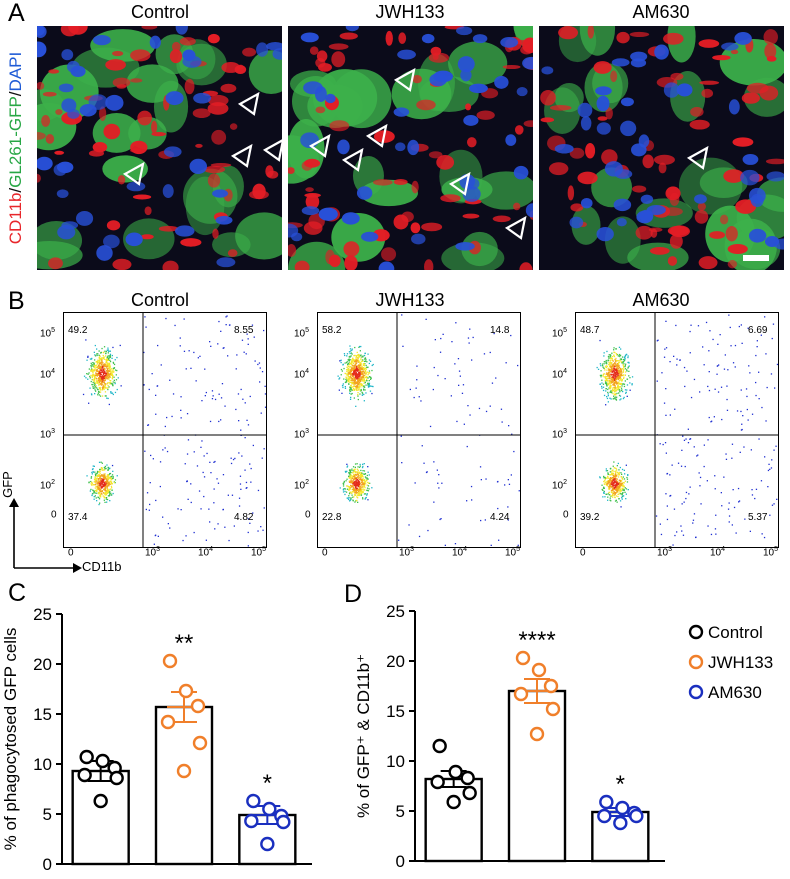  Describe the element at coordinates (48, 485) in the screenshot. I see `flow-y-tick: 102` at that location.